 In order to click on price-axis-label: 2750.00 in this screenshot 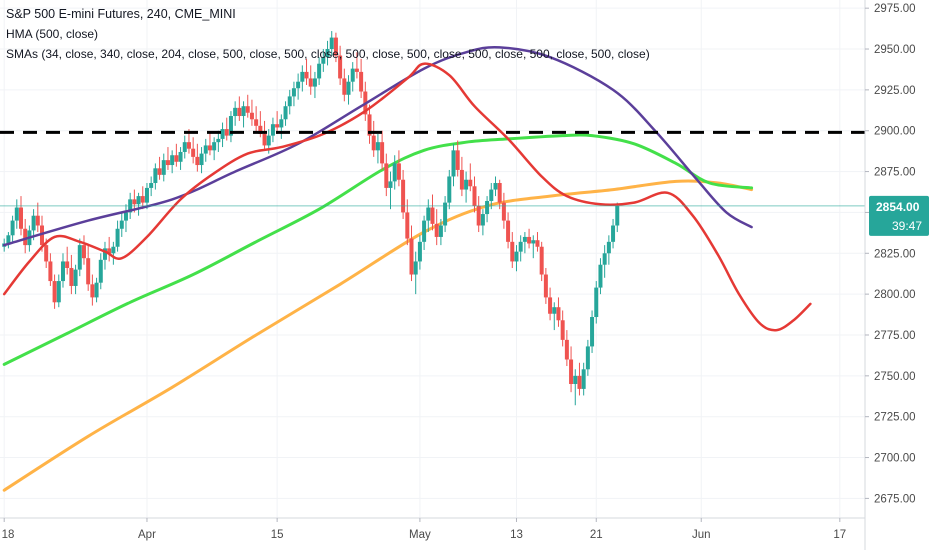, I will do `click(895, 377)`.